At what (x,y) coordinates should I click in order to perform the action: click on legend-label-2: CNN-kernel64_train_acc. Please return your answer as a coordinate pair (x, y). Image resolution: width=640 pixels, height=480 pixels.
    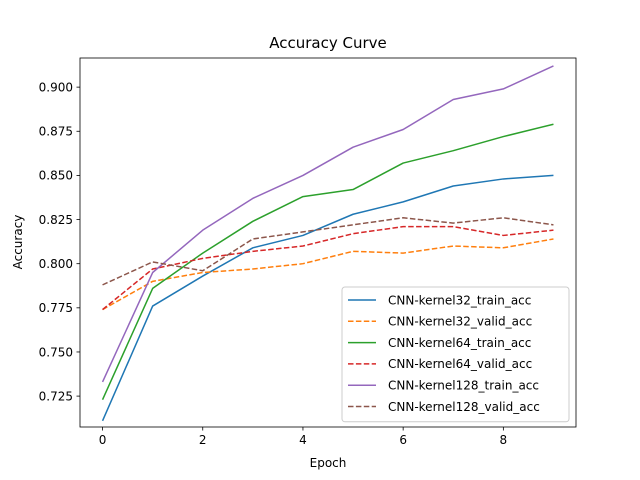
    Looking at the image, I should click on (459, 343).